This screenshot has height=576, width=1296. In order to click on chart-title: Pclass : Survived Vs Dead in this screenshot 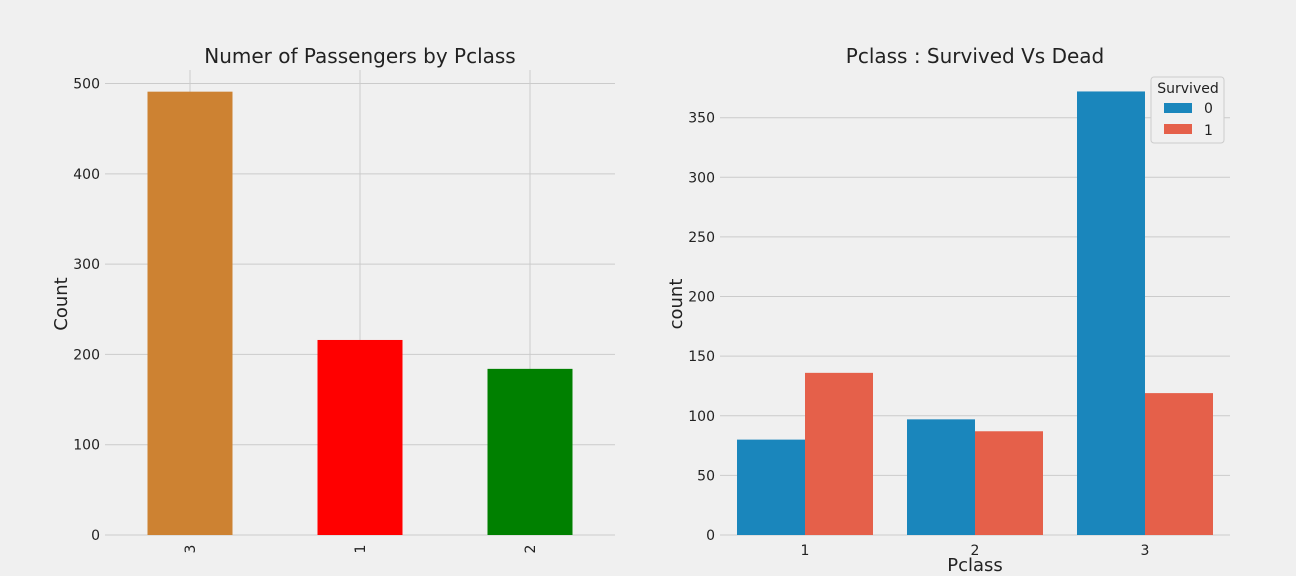, I will do `click(975, 56)`.